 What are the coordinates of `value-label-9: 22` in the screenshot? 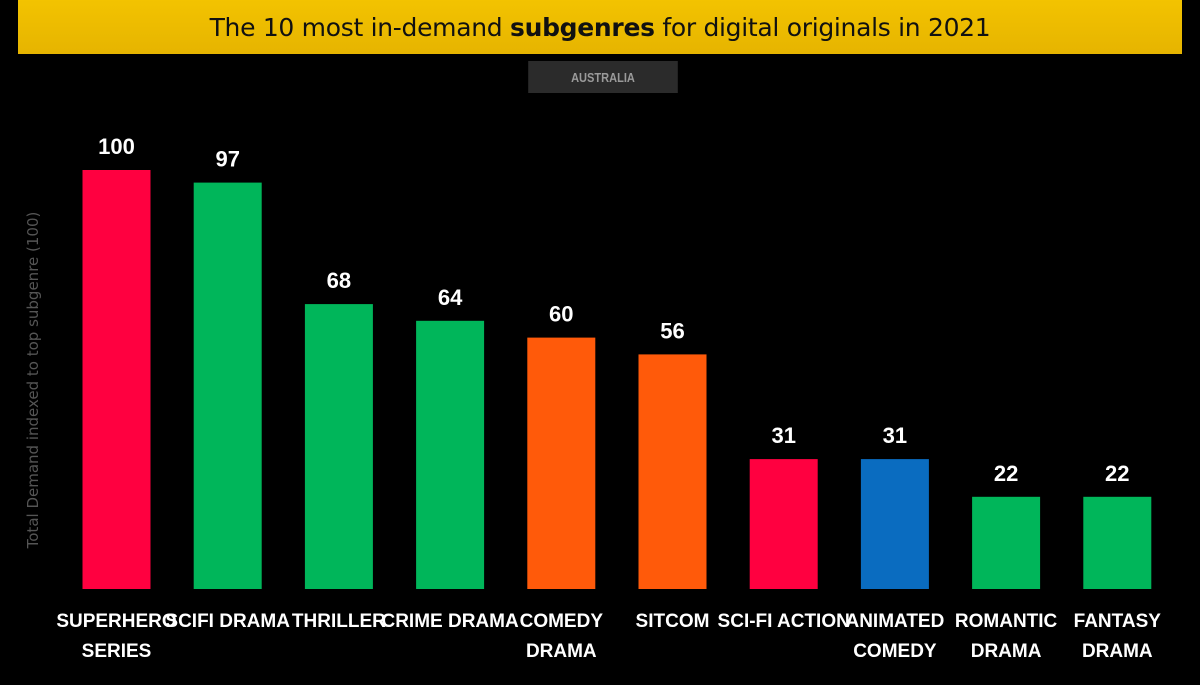 It's located at (1006, 473).